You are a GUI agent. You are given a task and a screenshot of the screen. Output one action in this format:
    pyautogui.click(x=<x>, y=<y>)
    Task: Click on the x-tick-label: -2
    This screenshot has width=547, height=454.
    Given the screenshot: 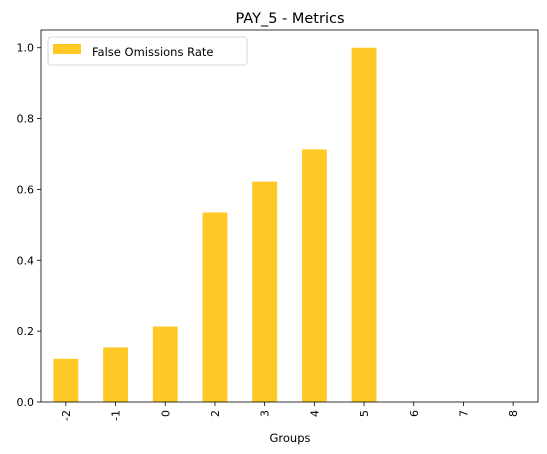 What is the action you would take?
    pyautogui.click(x=66, y=415)
    